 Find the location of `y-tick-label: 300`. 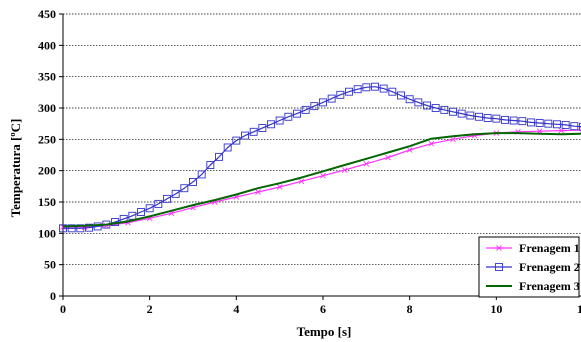

y-tick-label: 300 is located at coordinates (47, 108).